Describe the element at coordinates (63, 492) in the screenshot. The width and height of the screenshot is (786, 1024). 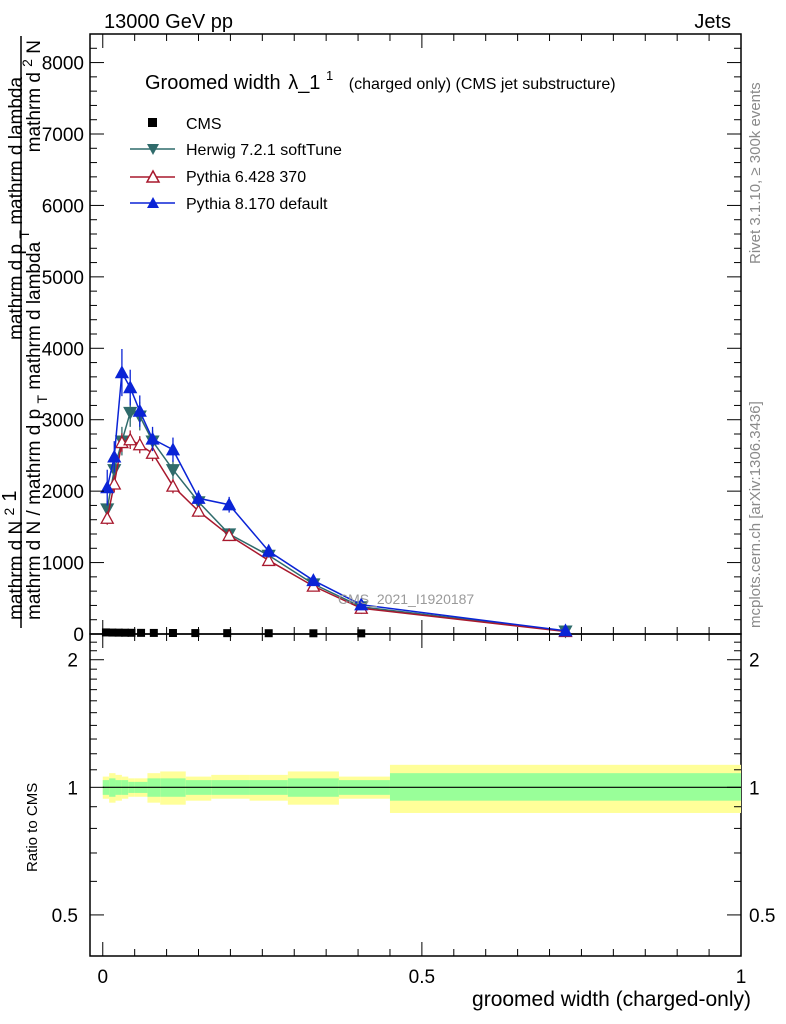
I see `y-tick-label: 2000` at that location.